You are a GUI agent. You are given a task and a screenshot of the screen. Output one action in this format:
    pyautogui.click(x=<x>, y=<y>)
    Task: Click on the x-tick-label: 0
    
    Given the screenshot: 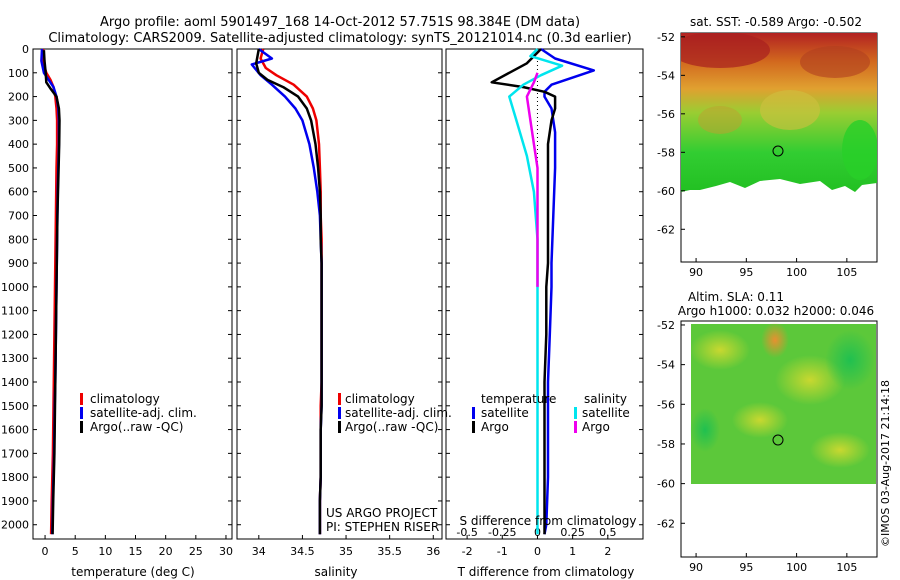 What is the action you would take?
    pyautogui.click(x=45, y=551)
    